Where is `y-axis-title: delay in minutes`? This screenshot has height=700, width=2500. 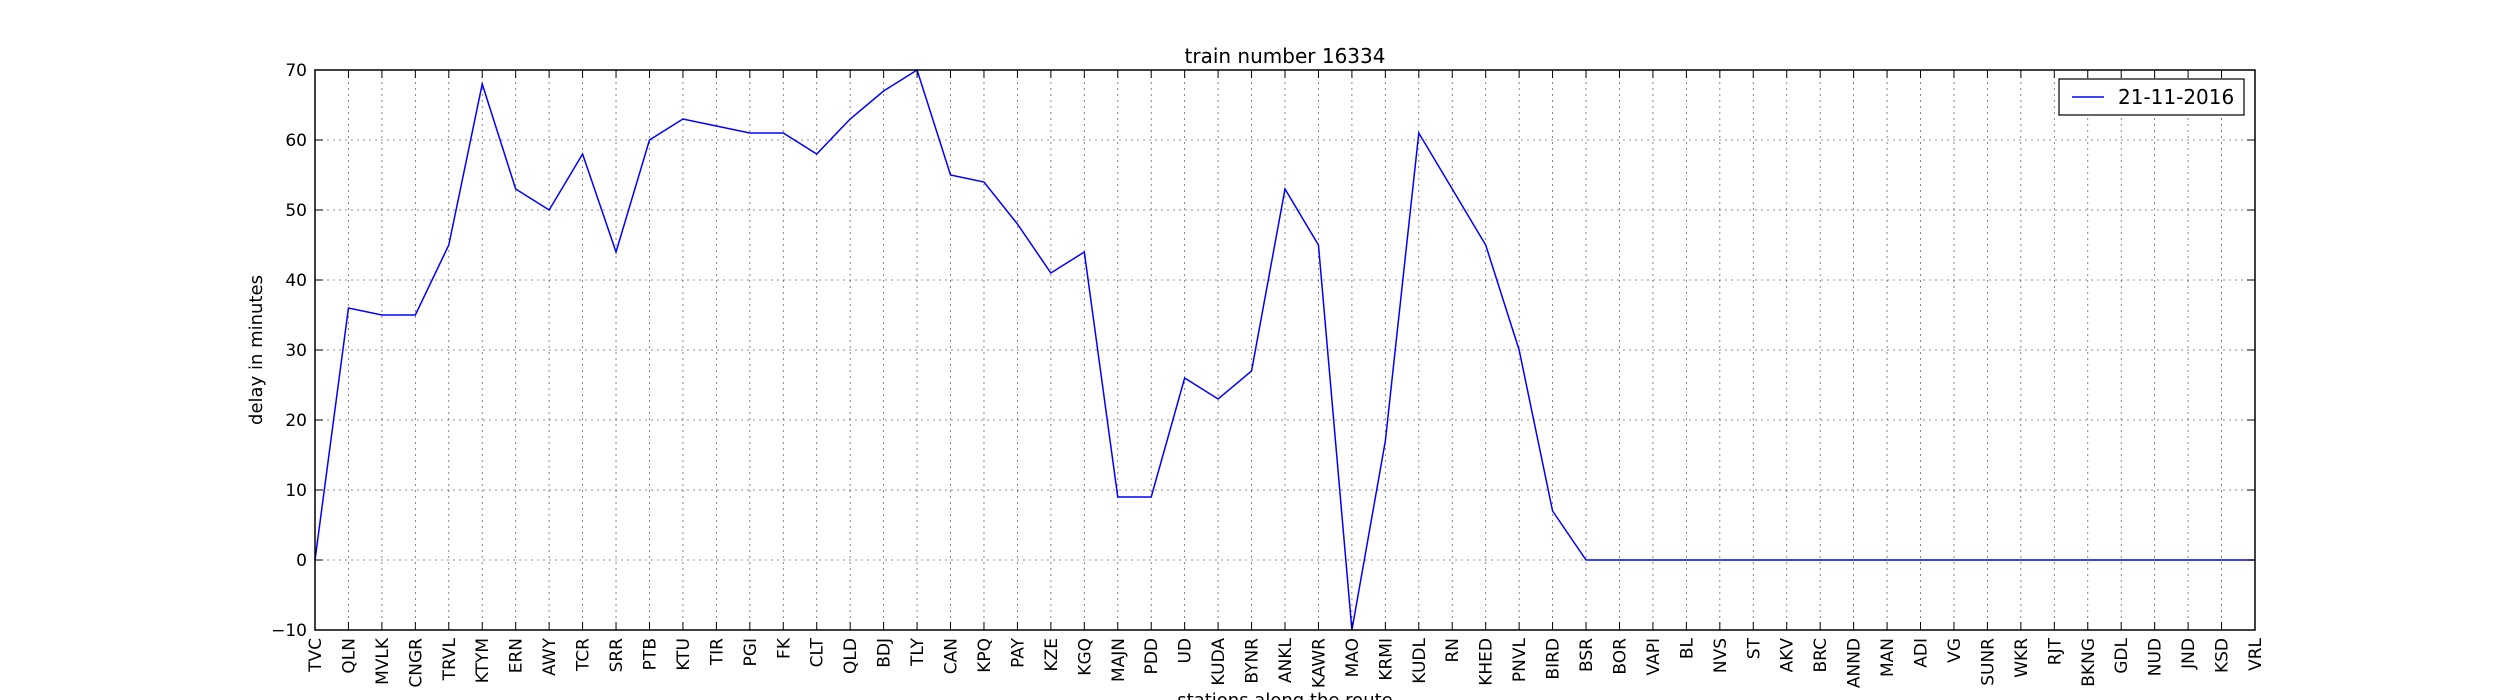 y-axis-title: delay in minutes is located at coordinates (256, 350).